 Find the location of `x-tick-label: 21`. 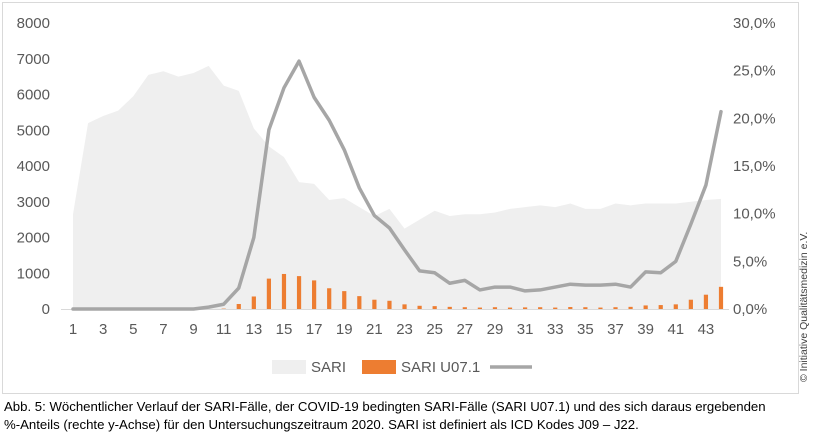

x-tick-label: 21 is located at coordinates (374, 329).